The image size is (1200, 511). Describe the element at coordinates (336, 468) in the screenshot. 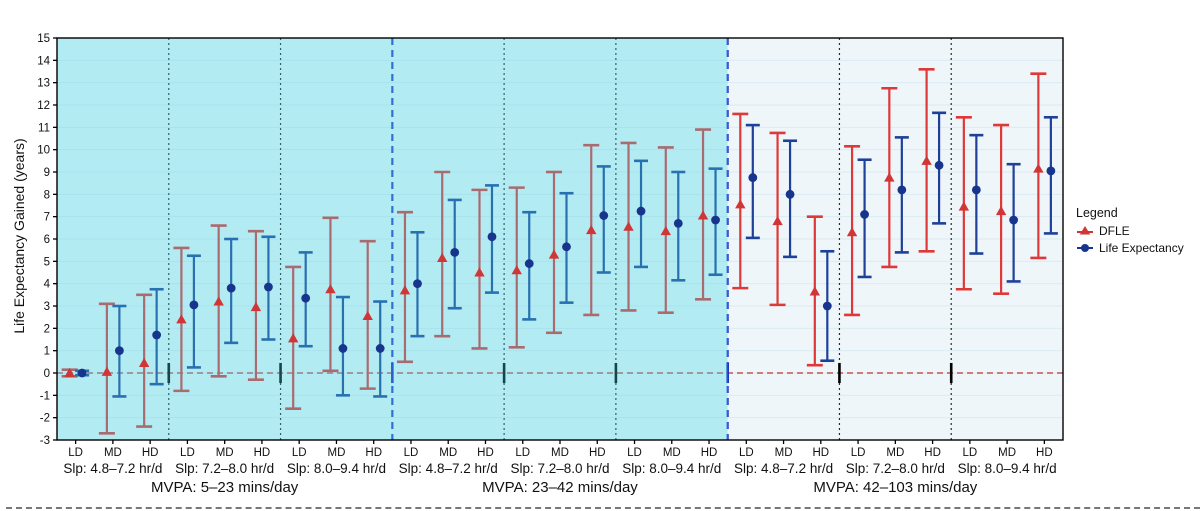

I see `sleep-group-label: Slp: 8.0–9.4 hr/d` at that location.